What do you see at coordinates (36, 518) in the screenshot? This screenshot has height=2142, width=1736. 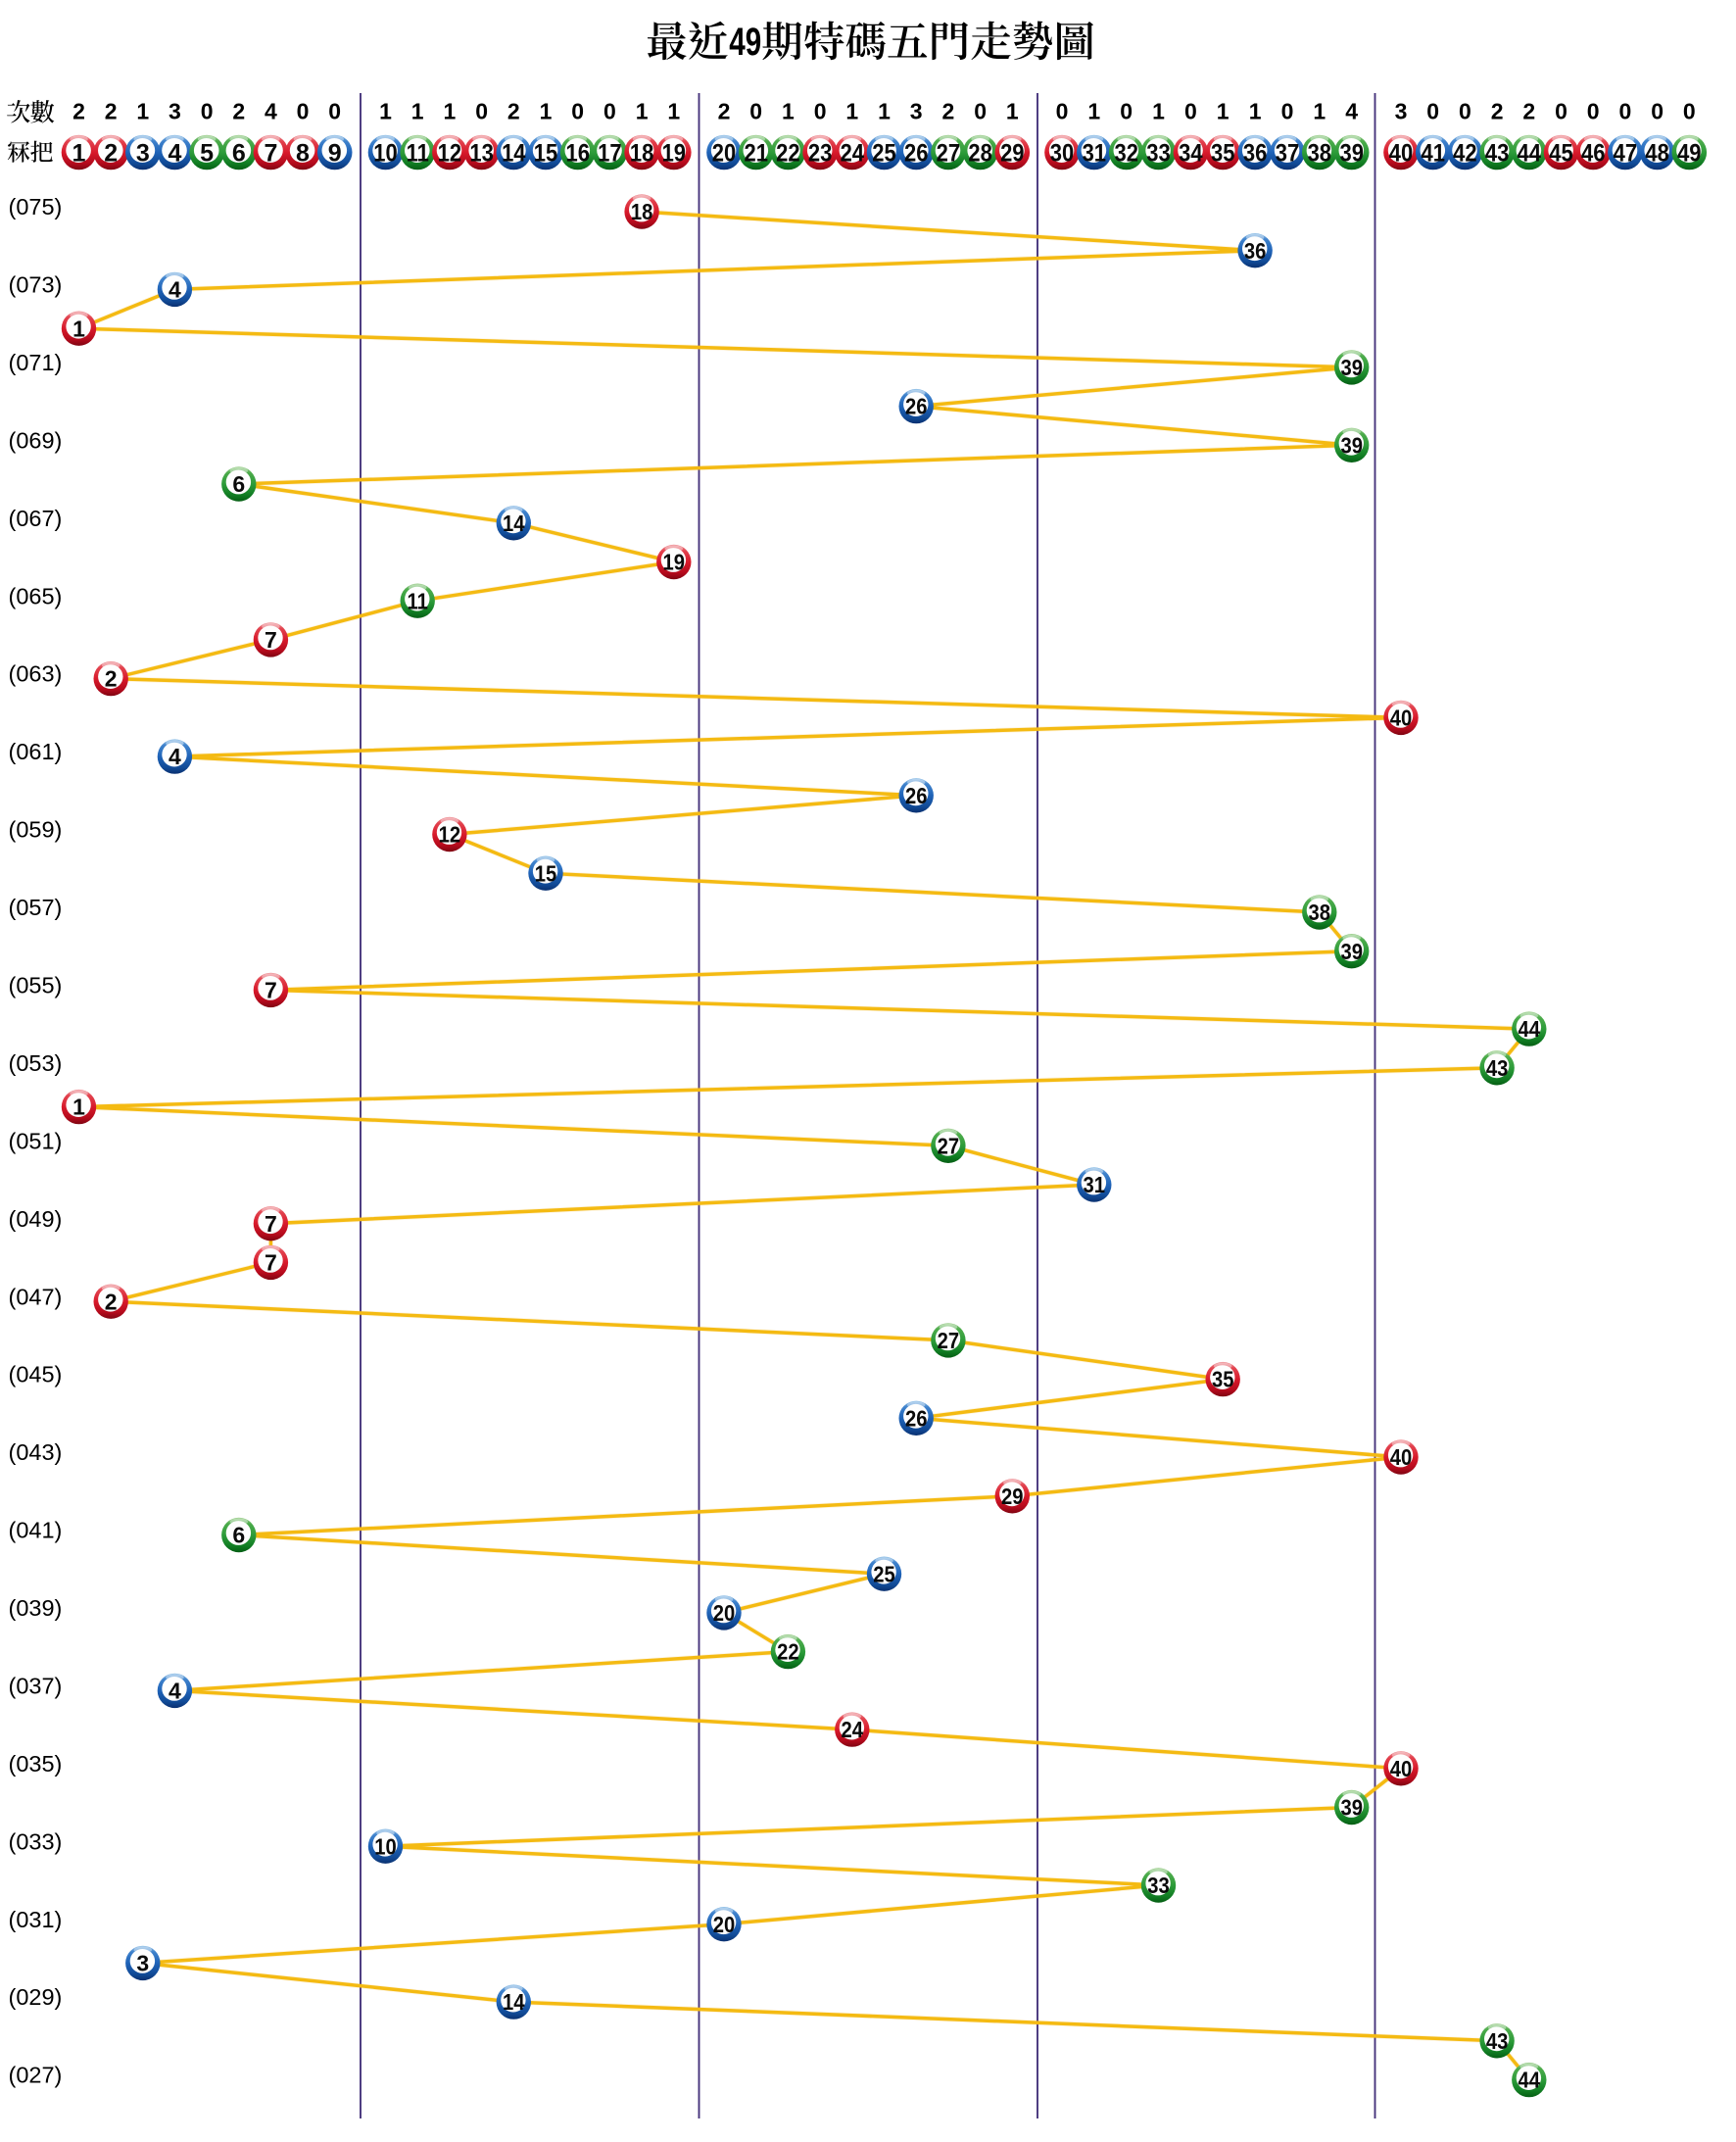 I see `svg-text: (067)` at bounding box center [36, 518].